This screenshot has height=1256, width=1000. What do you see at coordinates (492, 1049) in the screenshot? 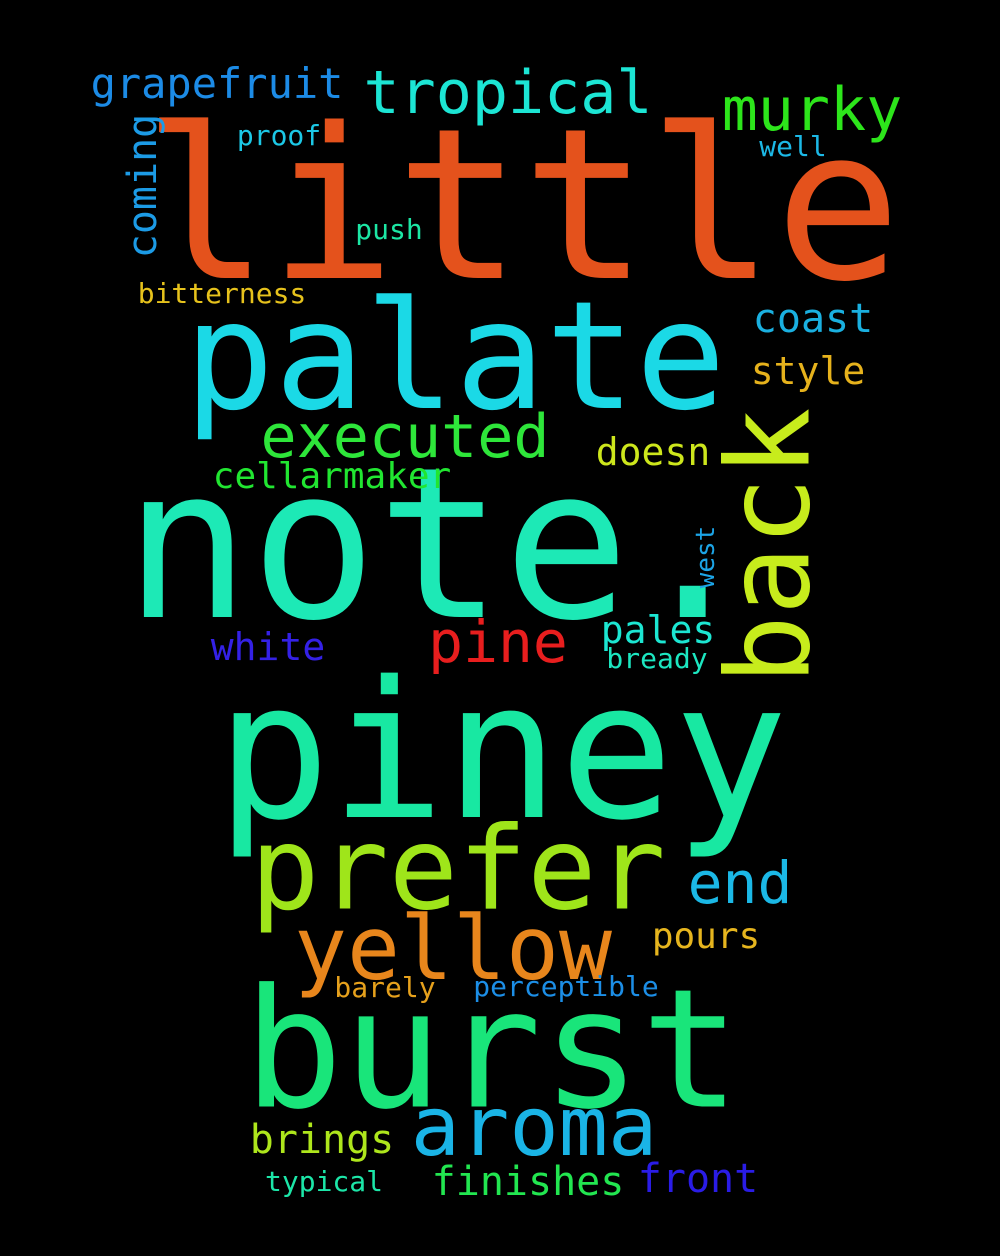
I see `word-burst: burst` at bounding box center [492, 1049].